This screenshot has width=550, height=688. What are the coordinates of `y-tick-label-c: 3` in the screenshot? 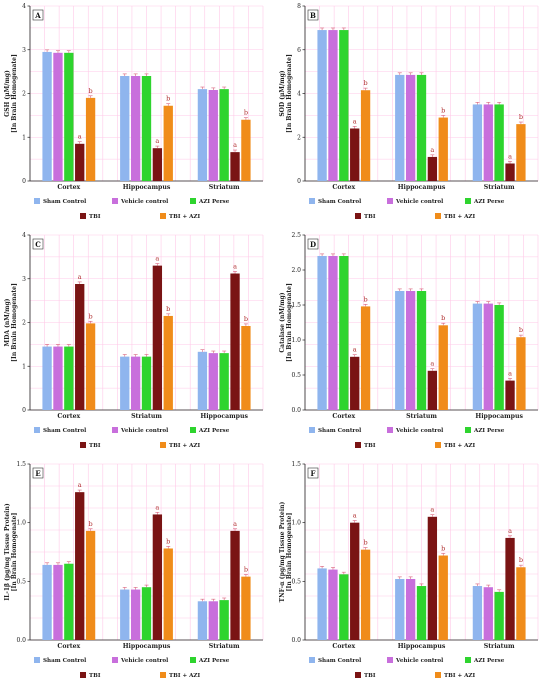 It's located at (24, 279).